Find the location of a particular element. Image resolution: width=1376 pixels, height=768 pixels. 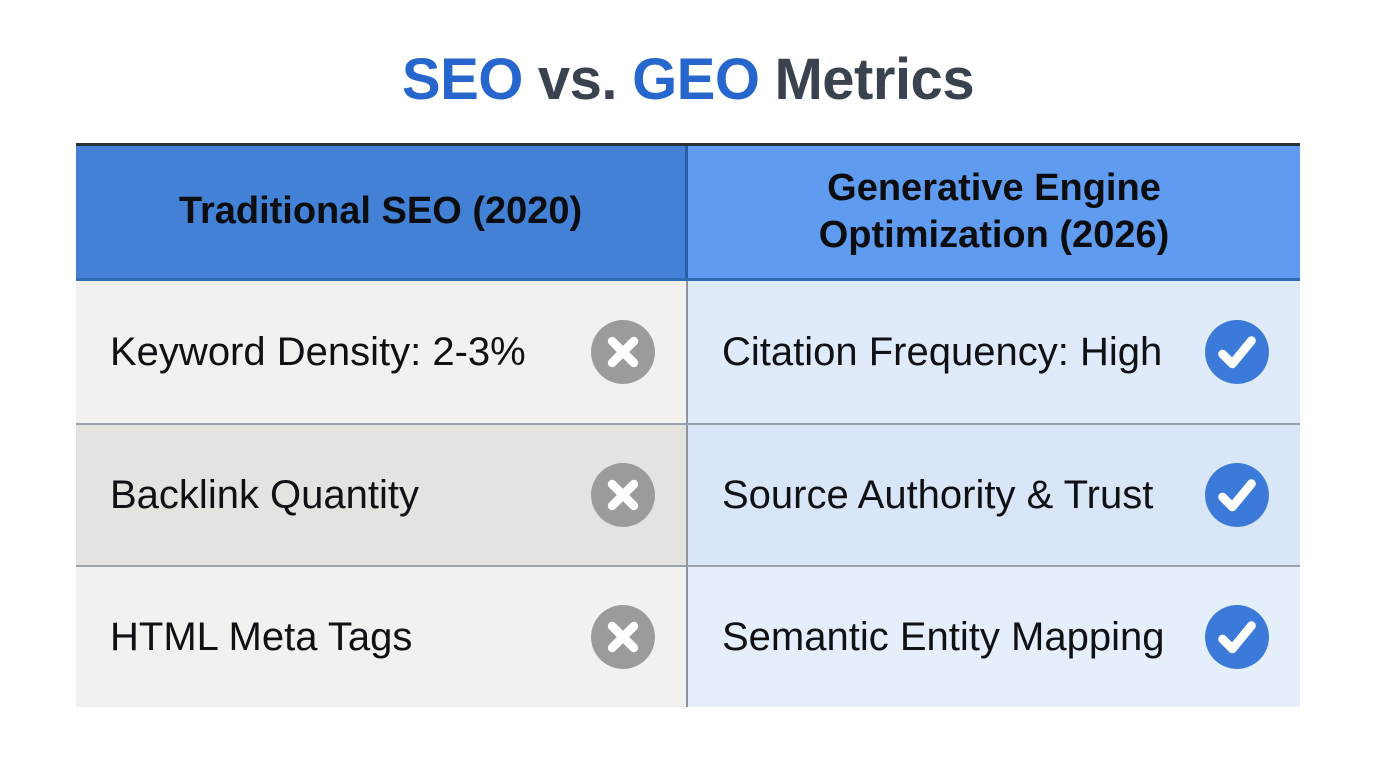

cell-source-authority: Source Authority & Trust is located at coordinates (994, 495).